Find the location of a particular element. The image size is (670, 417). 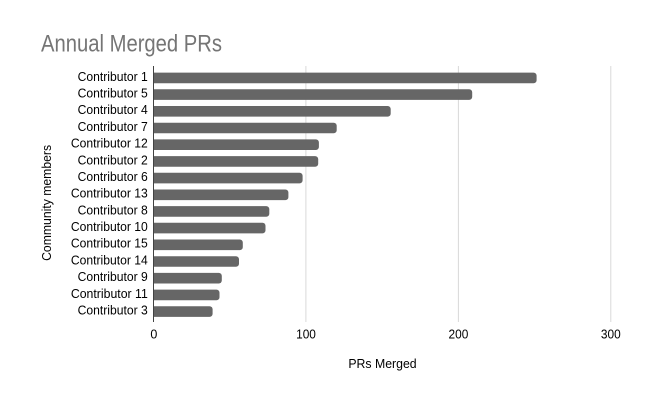

svg-text: Contributor 10 is located at coordinates (109, 226).